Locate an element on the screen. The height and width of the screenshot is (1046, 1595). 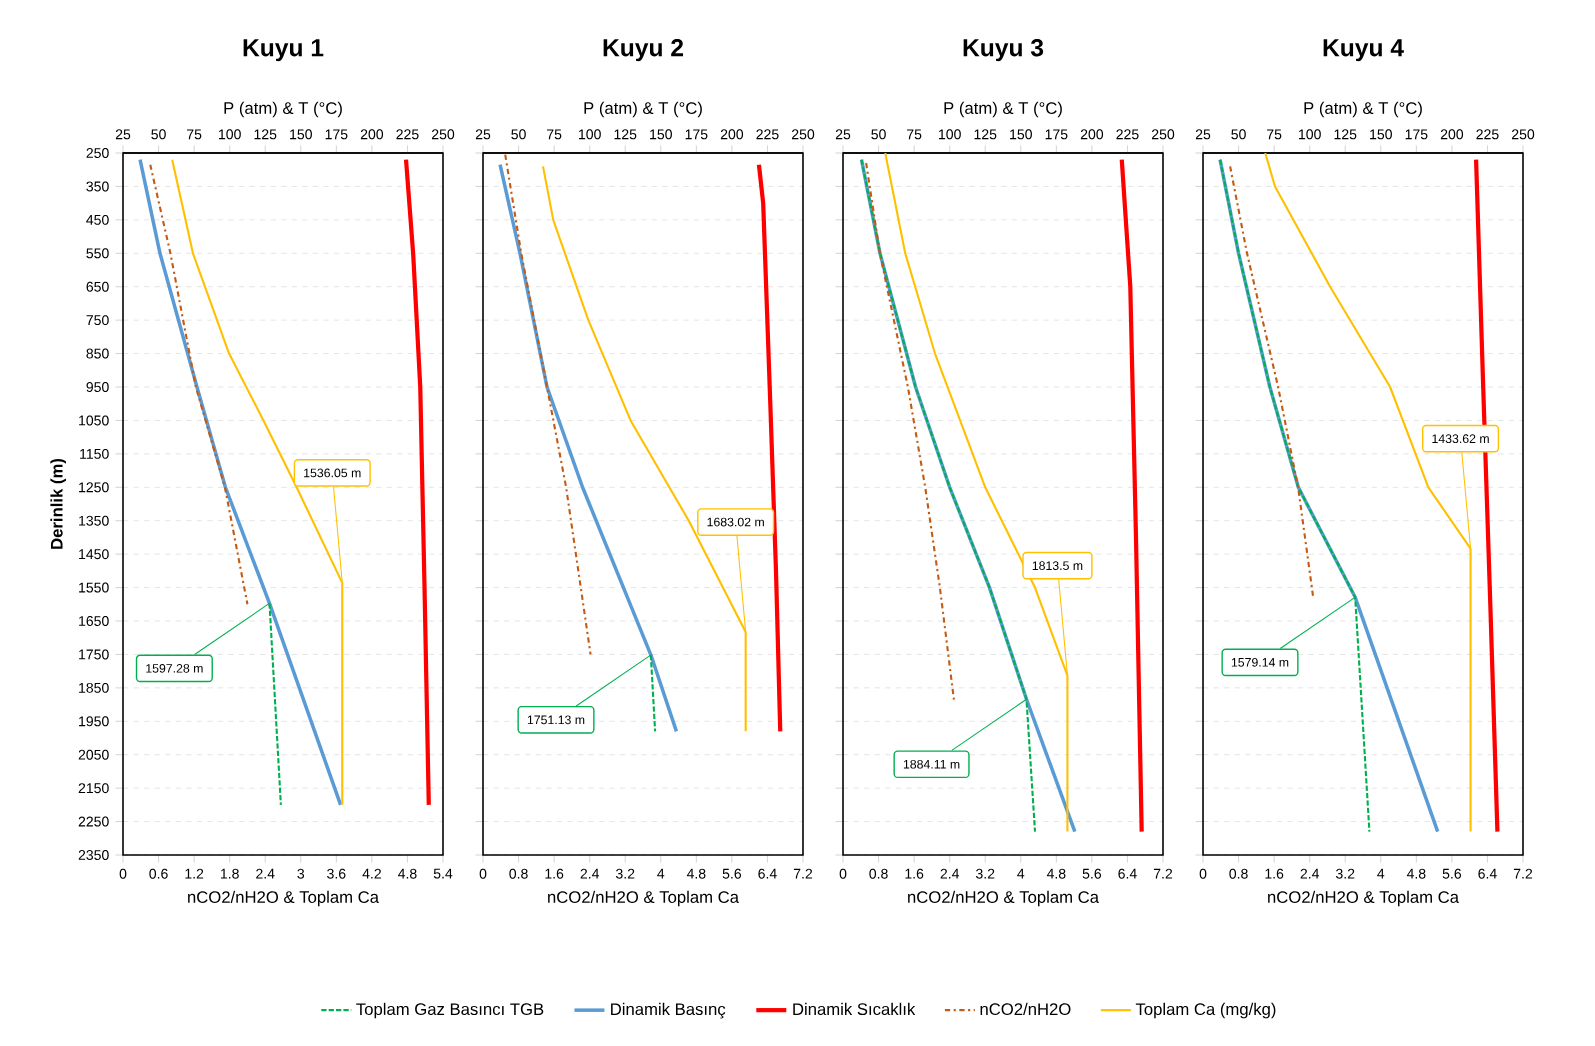
y-tick-label: 1850 is located at coordinates (94, 687).